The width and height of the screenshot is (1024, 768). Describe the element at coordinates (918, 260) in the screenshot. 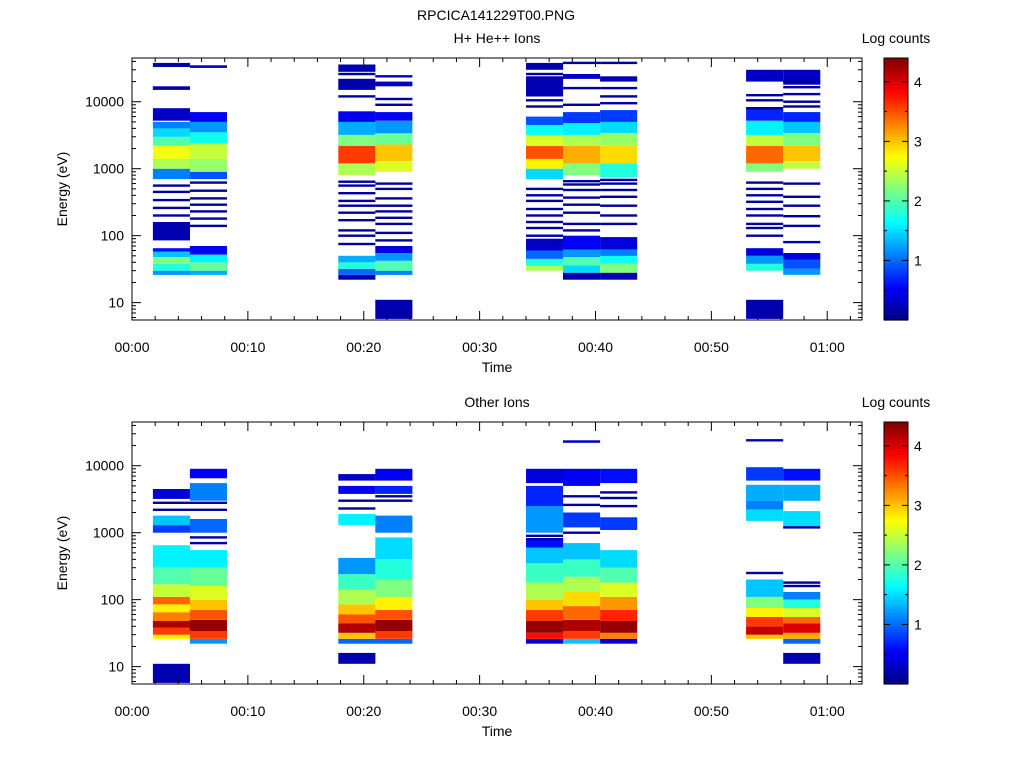

I see `colorbar-tick-label: 1` at that location.